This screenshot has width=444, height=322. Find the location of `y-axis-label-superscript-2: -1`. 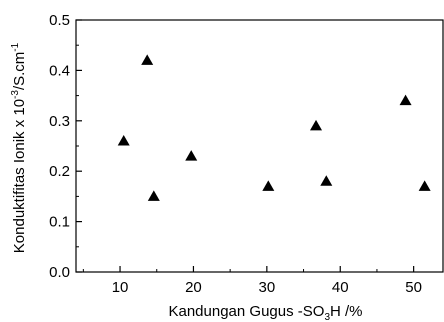

y-axis-label-superscript-2: -1 is located at coordinates (15, 46).